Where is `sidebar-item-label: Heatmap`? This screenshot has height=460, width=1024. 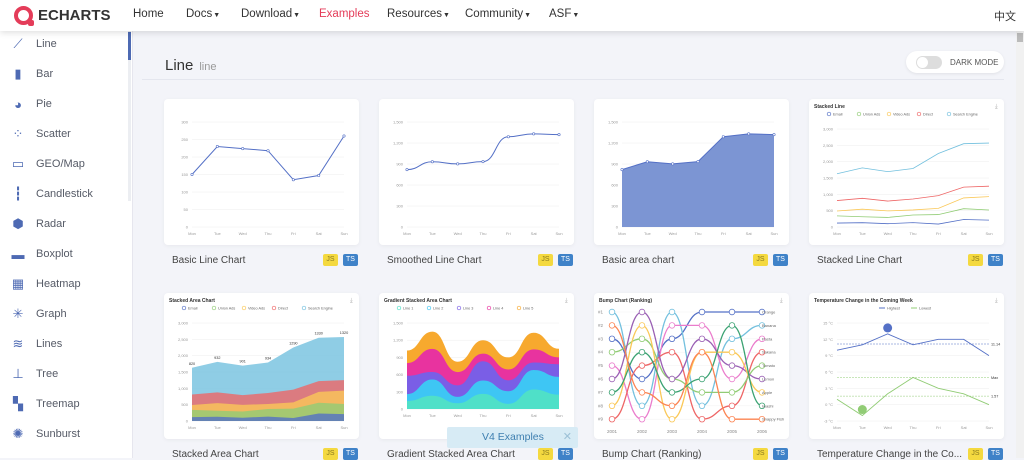 sidebar-item-label: Heatmap is located at coordinates (58, 284).